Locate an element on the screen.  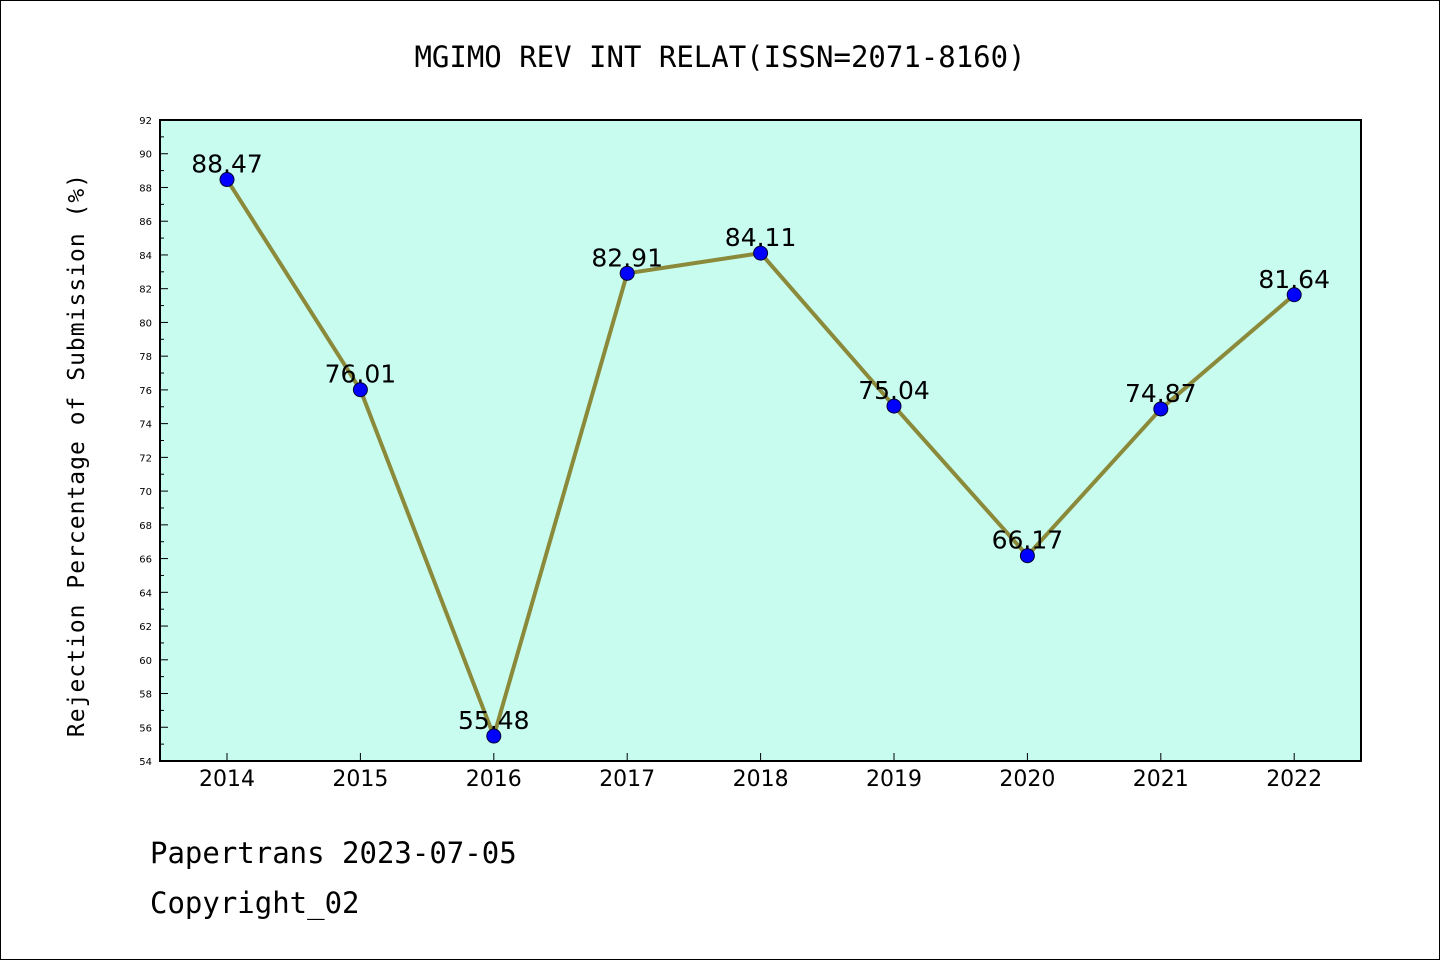
y-tick-label: 84 is located at coordinates (145, 256).